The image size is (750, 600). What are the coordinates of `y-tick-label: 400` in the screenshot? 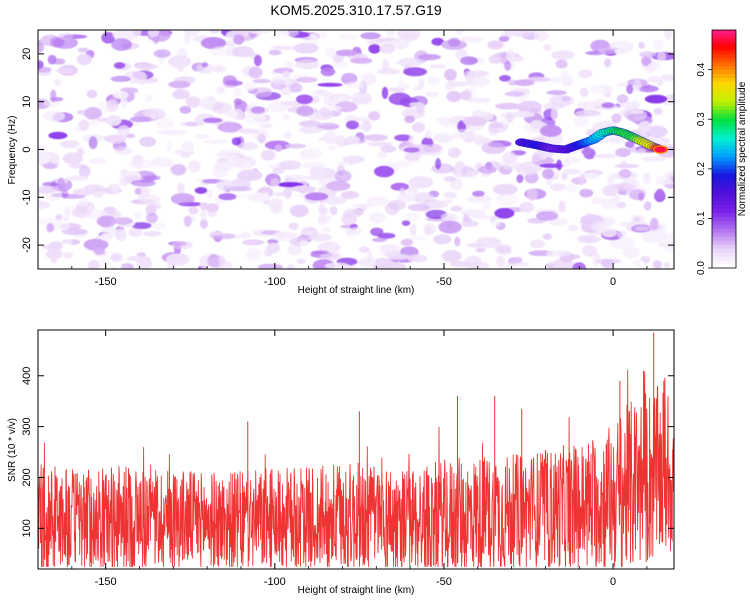 It's located at (27, 376).